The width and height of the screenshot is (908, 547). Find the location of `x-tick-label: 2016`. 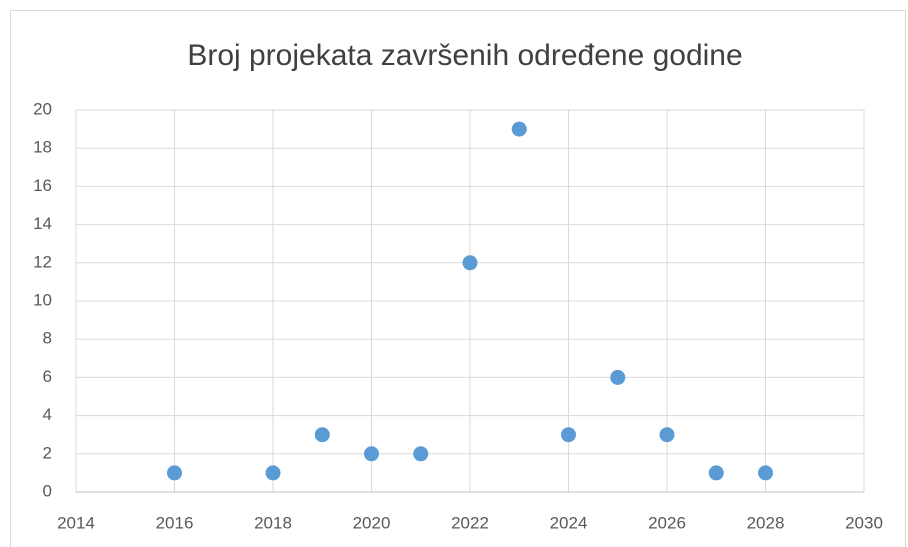

x-tick-label: 2016 is located at coordinates (175, 522).